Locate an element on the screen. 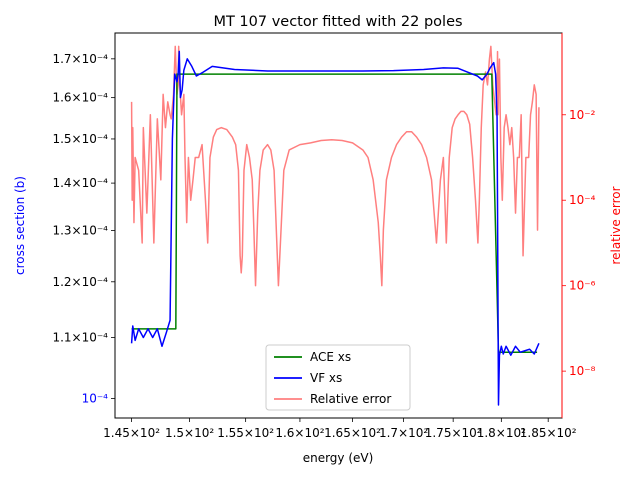  y-left-tick-label: 1.3×10⁻⁴ is located at coordinates (80, 231).